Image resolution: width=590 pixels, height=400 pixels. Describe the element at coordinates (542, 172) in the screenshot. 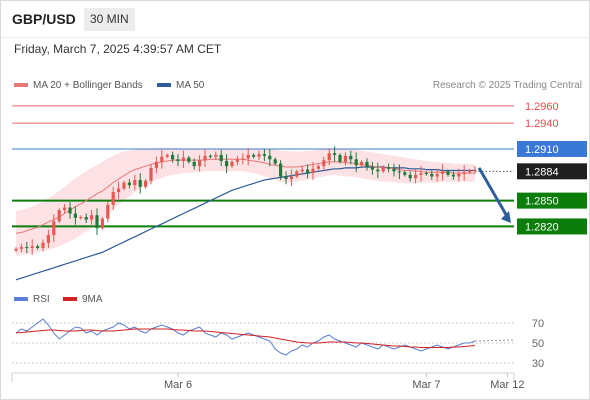

I see `last-price-label: 1.2884` at that location.